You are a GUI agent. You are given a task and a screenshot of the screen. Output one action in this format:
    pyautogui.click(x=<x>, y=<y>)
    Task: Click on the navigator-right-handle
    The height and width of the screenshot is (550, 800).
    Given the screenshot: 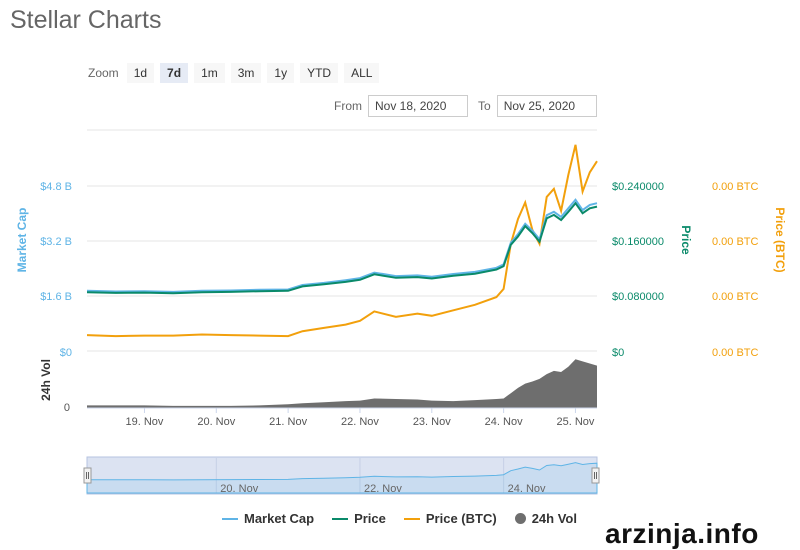 What is the action you would take?
    pyautogui.click(x=595, y=475)
    